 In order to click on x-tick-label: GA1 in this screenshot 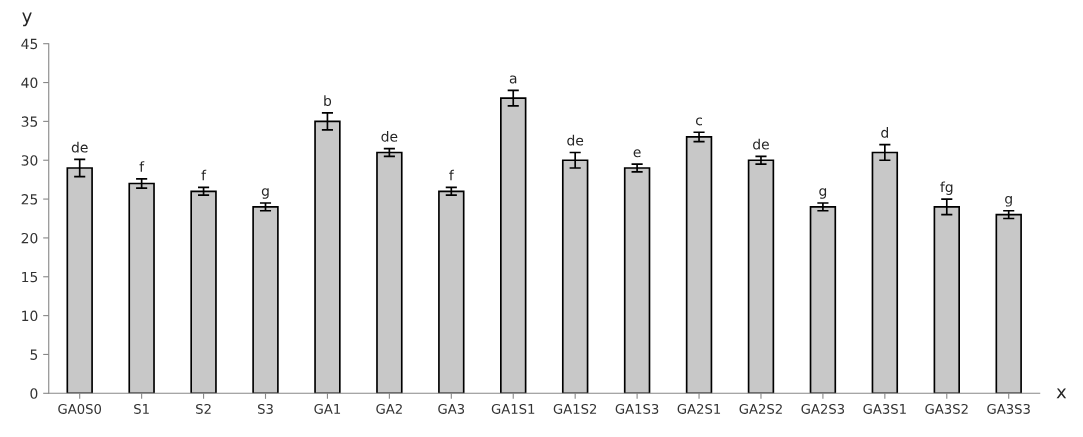, I will do `click(327, 408)`.